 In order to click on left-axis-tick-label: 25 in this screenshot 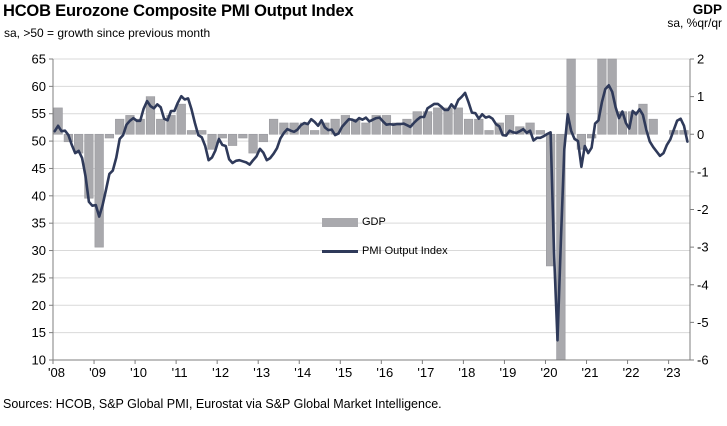, I will do `click(39, 277)`.